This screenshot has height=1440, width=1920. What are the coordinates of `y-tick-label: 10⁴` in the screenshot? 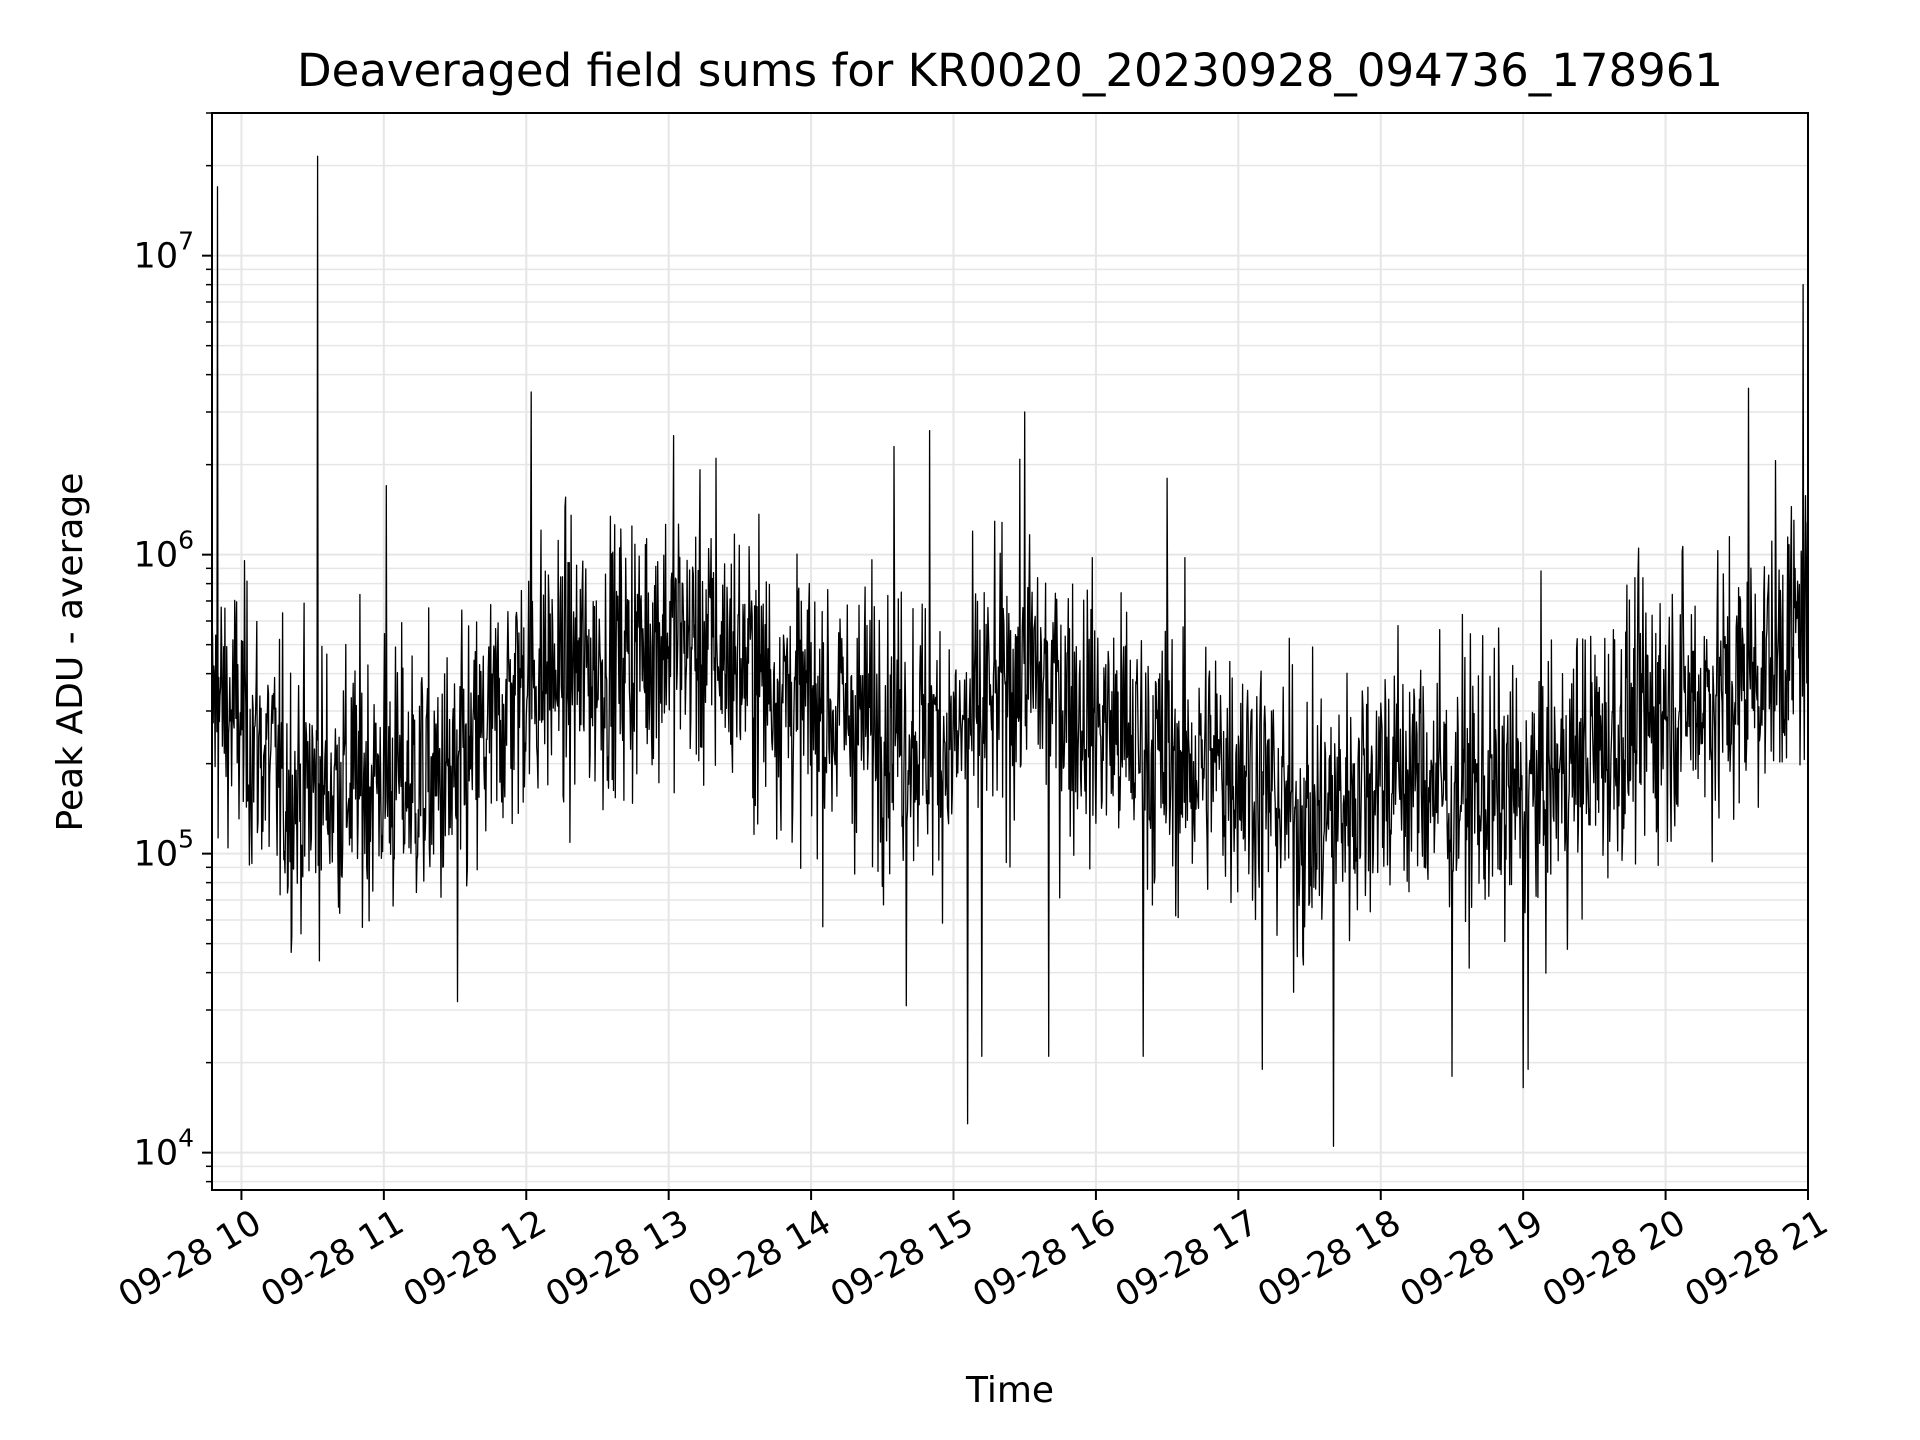 It's located at (164, 1149).